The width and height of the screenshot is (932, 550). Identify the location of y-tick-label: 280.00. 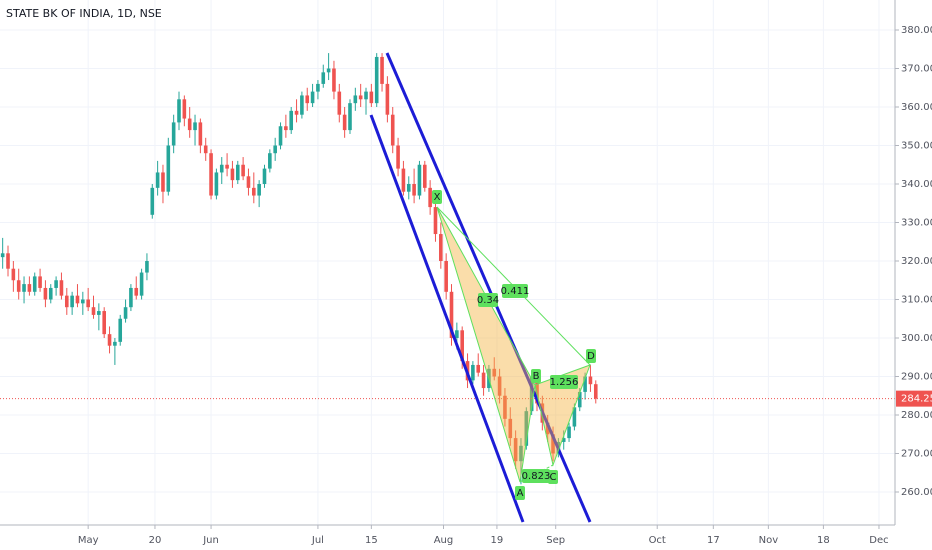
(916, 415).